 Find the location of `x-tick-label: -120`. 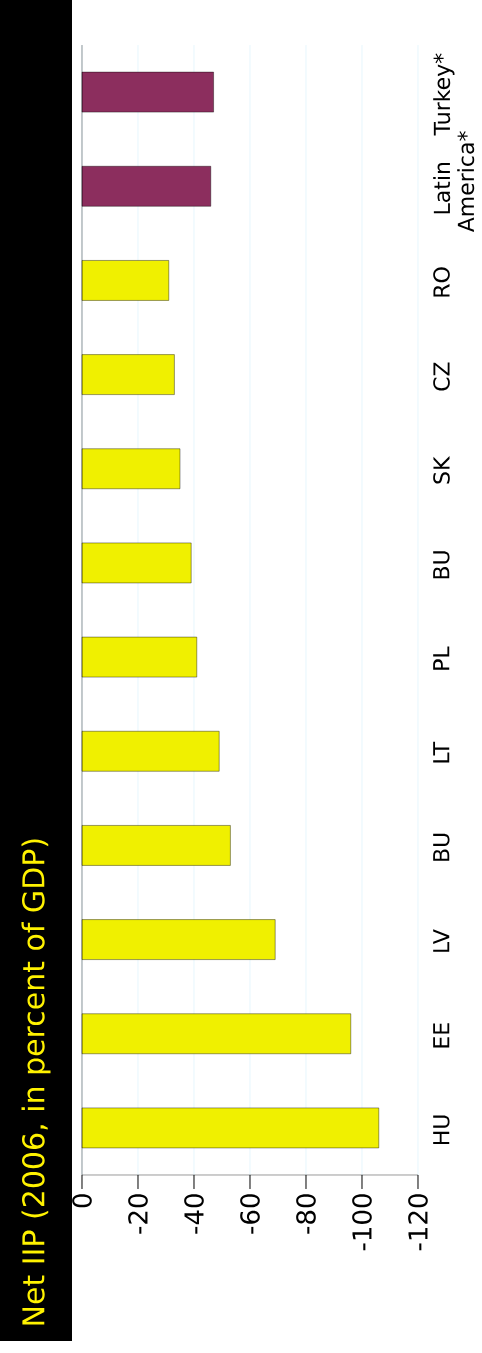

x-tick-label: -120 is located at coordinates (418, 1222).